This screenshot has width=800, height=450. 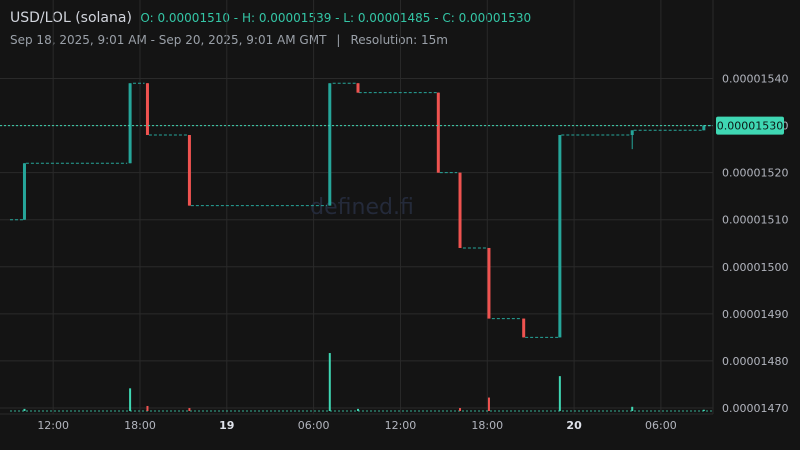 I want to click on last-price-tag: 0.00001530, so click(x=750, y=125).